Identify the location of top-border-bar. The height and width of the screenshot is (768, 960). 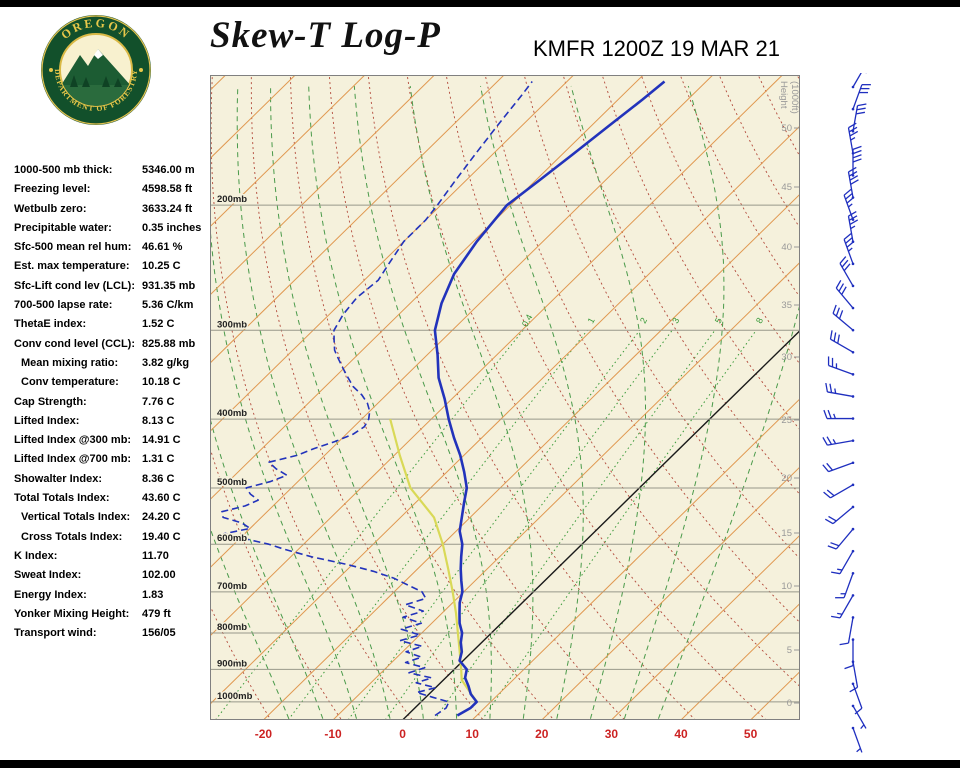
(480, 3).